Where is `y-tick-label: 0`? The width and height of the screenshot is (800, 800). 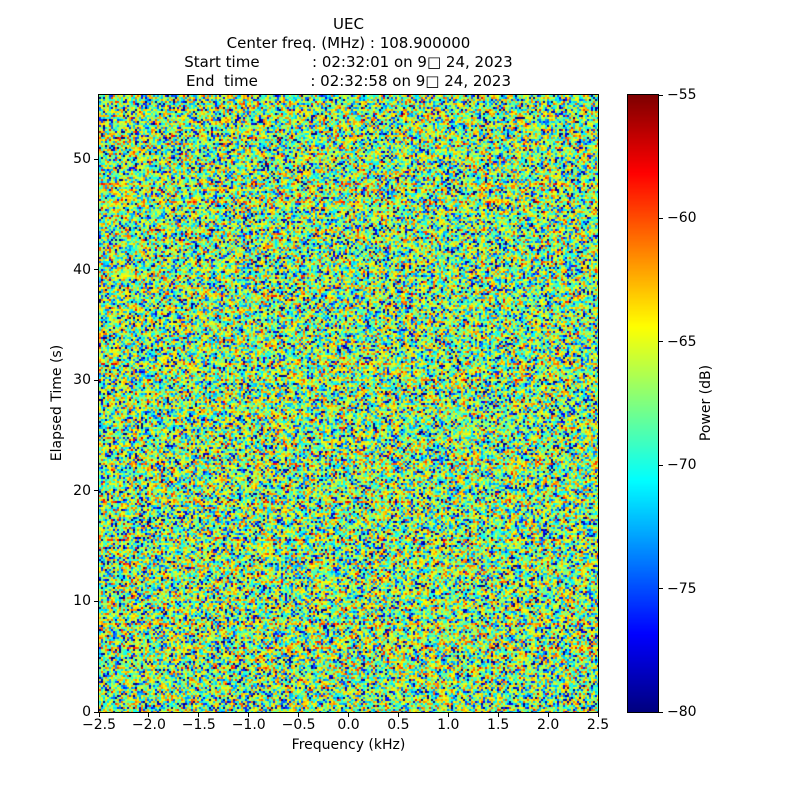 y-tick-label: 0 is located at coordinates (86, 712).